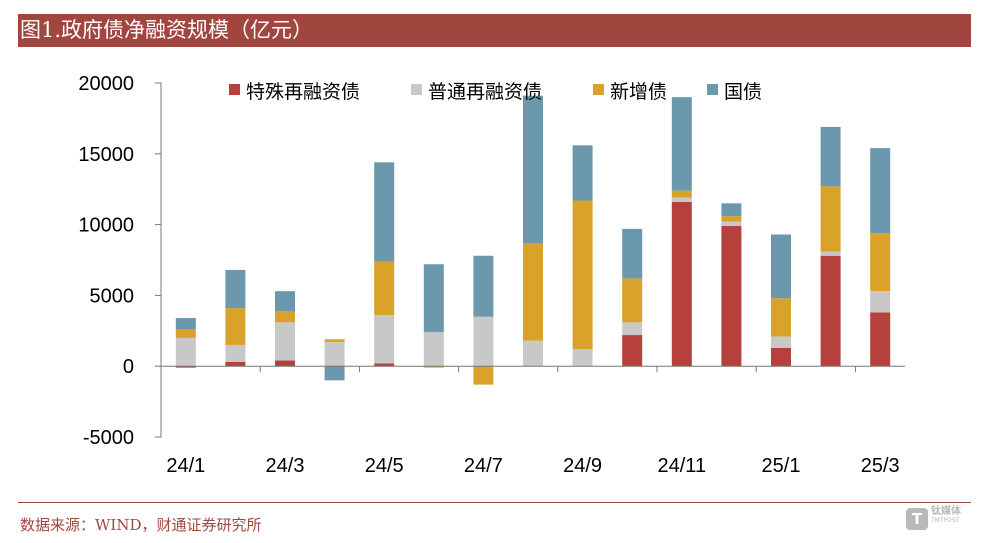 The width and height of the screenshot is (984, 543). What do you see at coordinates (582, 275) in the screenshot?
I see `bar-24/9-series-2` at bounding box center [582, 275].